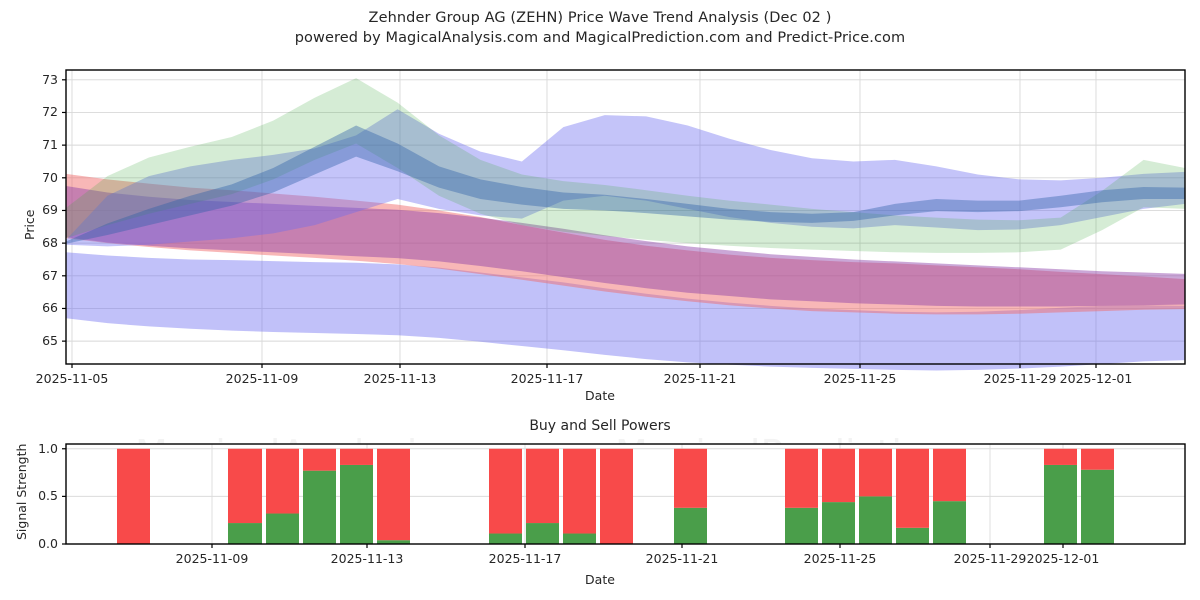 This screenshot has height=600, width=1200. What do you see at coordinates (50, 112) in the screenshot?
I see `price-y-tick-label: 72` at bounding box center [50, 112].